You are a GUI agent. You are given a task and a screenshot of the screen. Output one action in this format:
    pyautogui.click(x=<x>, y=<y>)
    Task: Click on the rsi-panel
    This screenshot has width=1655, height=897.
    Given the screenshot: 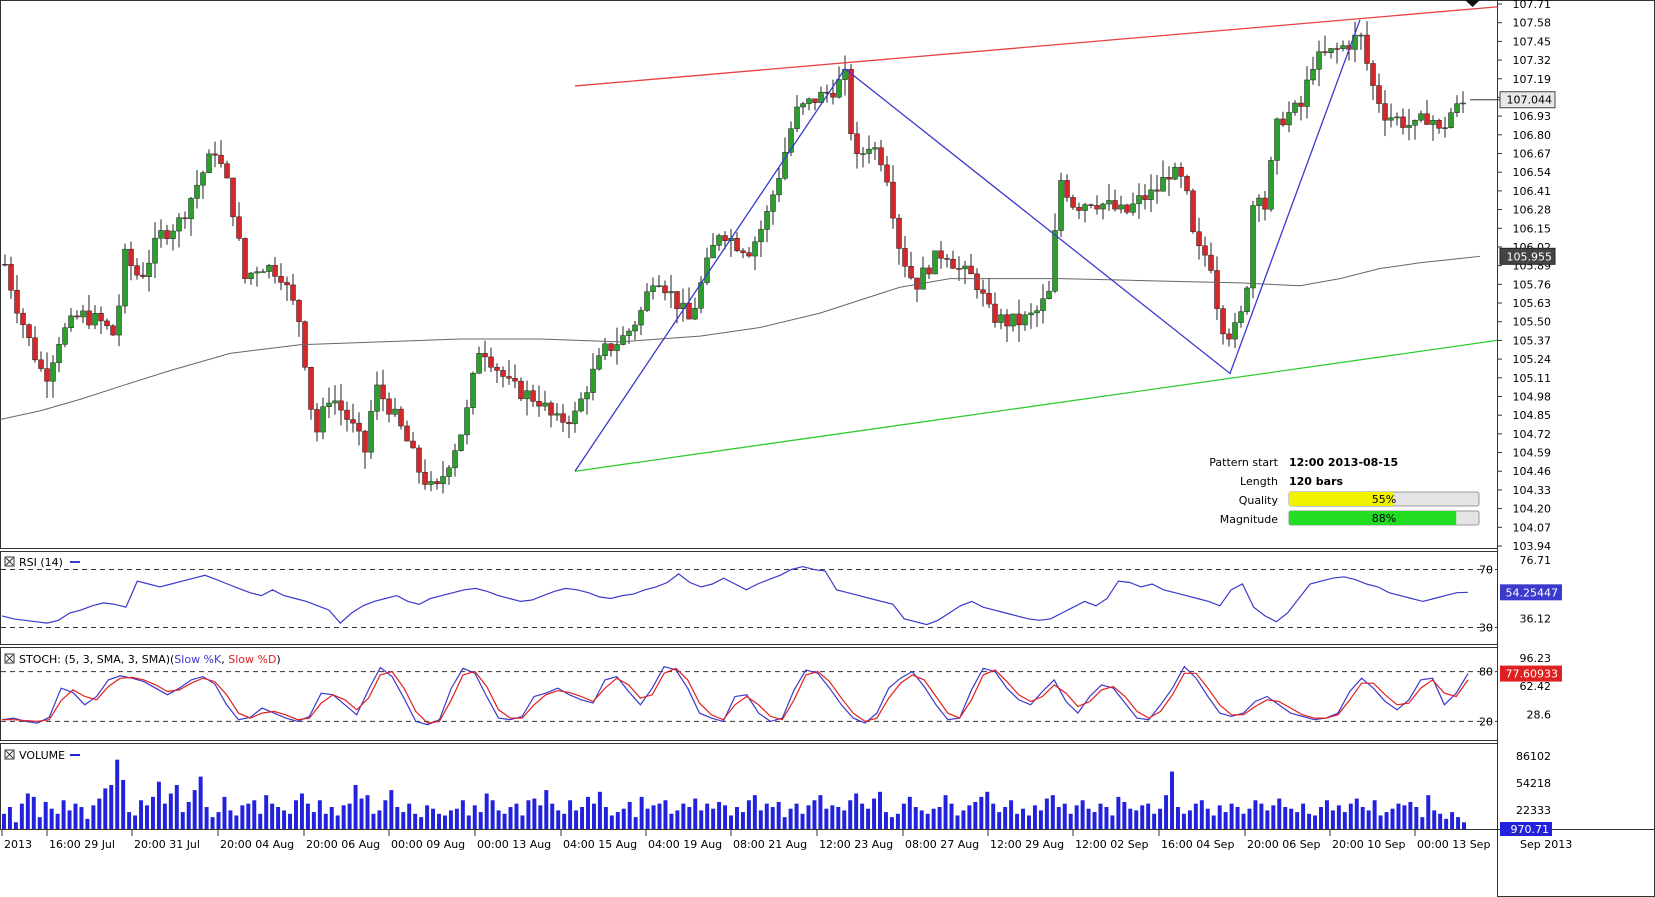 What is the action you would take?
    pyautogui.click(x=749, y=598)
    